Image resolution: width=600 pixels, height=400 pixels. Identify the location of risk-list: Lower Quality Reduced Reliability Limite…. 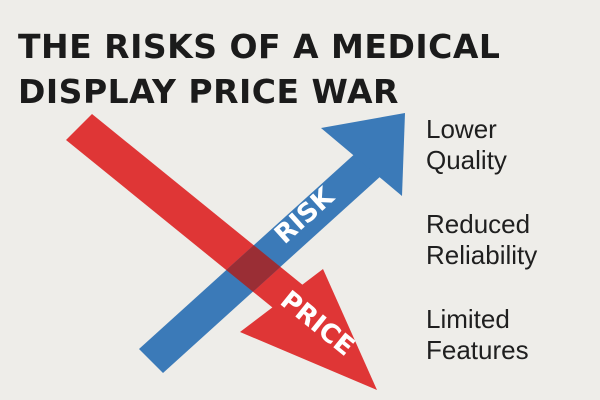
(481, 256).